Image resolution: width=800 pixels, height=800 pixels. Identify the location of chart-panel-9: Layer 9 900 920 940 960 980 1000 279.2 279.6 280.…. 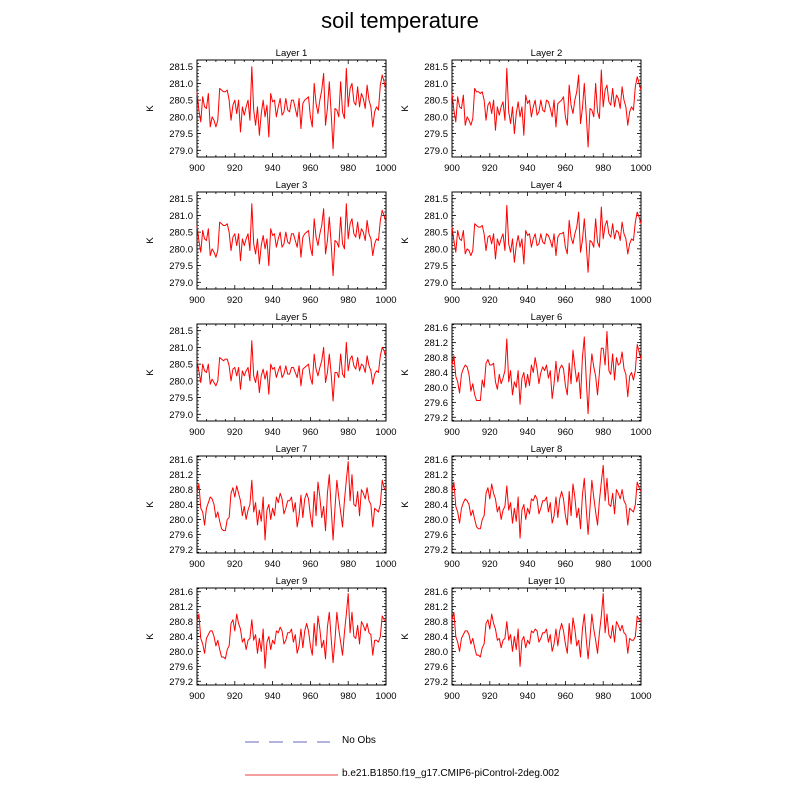
(271, 639).